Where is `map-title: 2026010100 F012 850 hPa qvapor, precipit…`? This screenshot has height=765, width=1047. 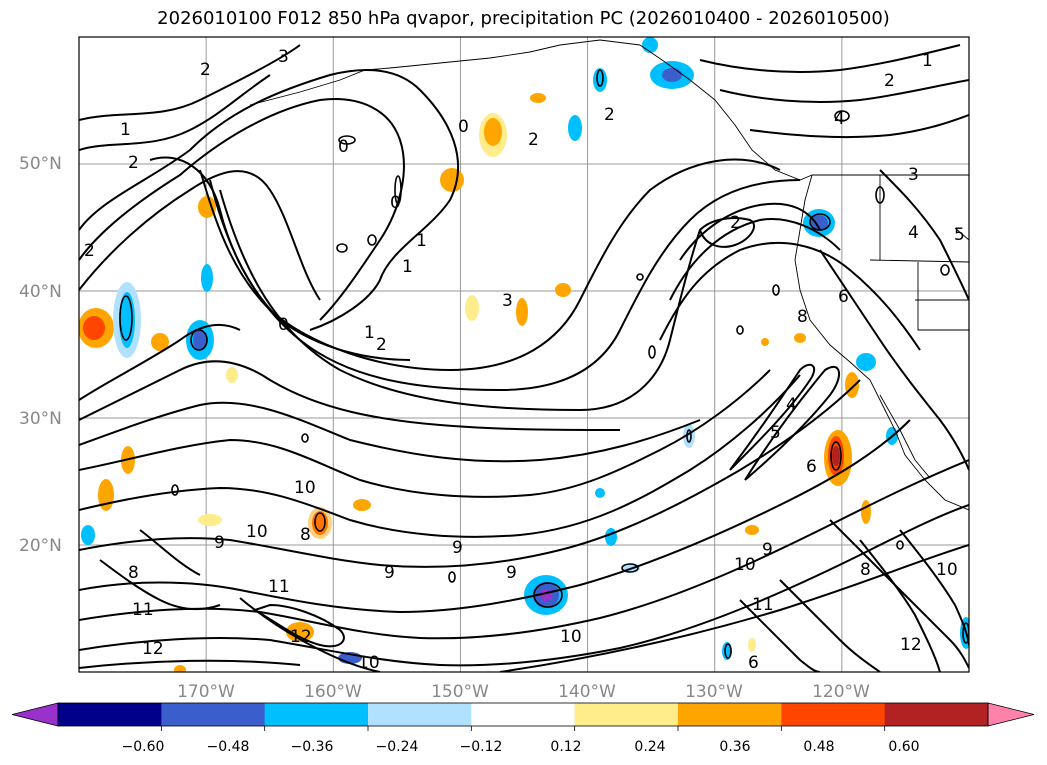 map-title: 2026010100 F012 850 hPa qvapor, precipit… is located at coordinates (523, 18).